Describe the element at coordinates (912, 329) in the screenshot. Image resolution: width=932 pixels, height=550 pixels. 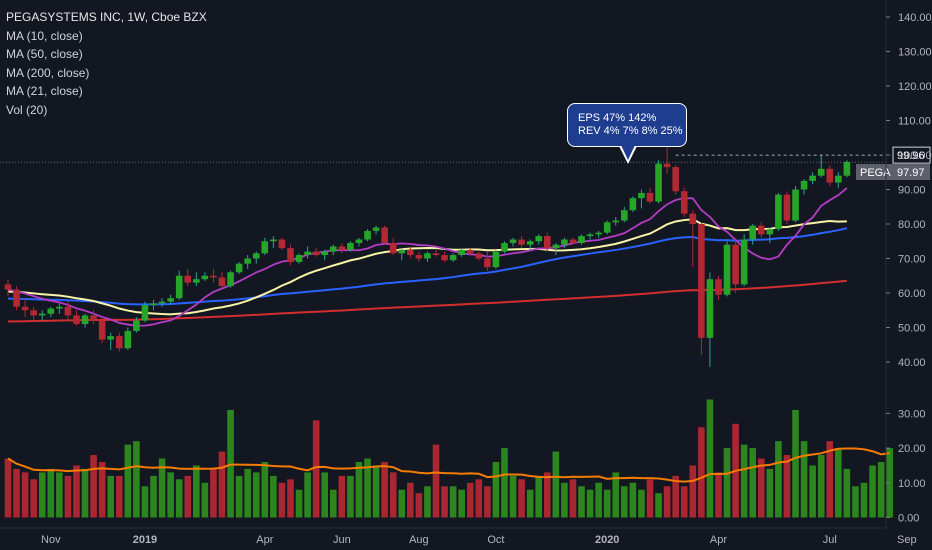
I see `price-tick-label: 50.00` at that location.